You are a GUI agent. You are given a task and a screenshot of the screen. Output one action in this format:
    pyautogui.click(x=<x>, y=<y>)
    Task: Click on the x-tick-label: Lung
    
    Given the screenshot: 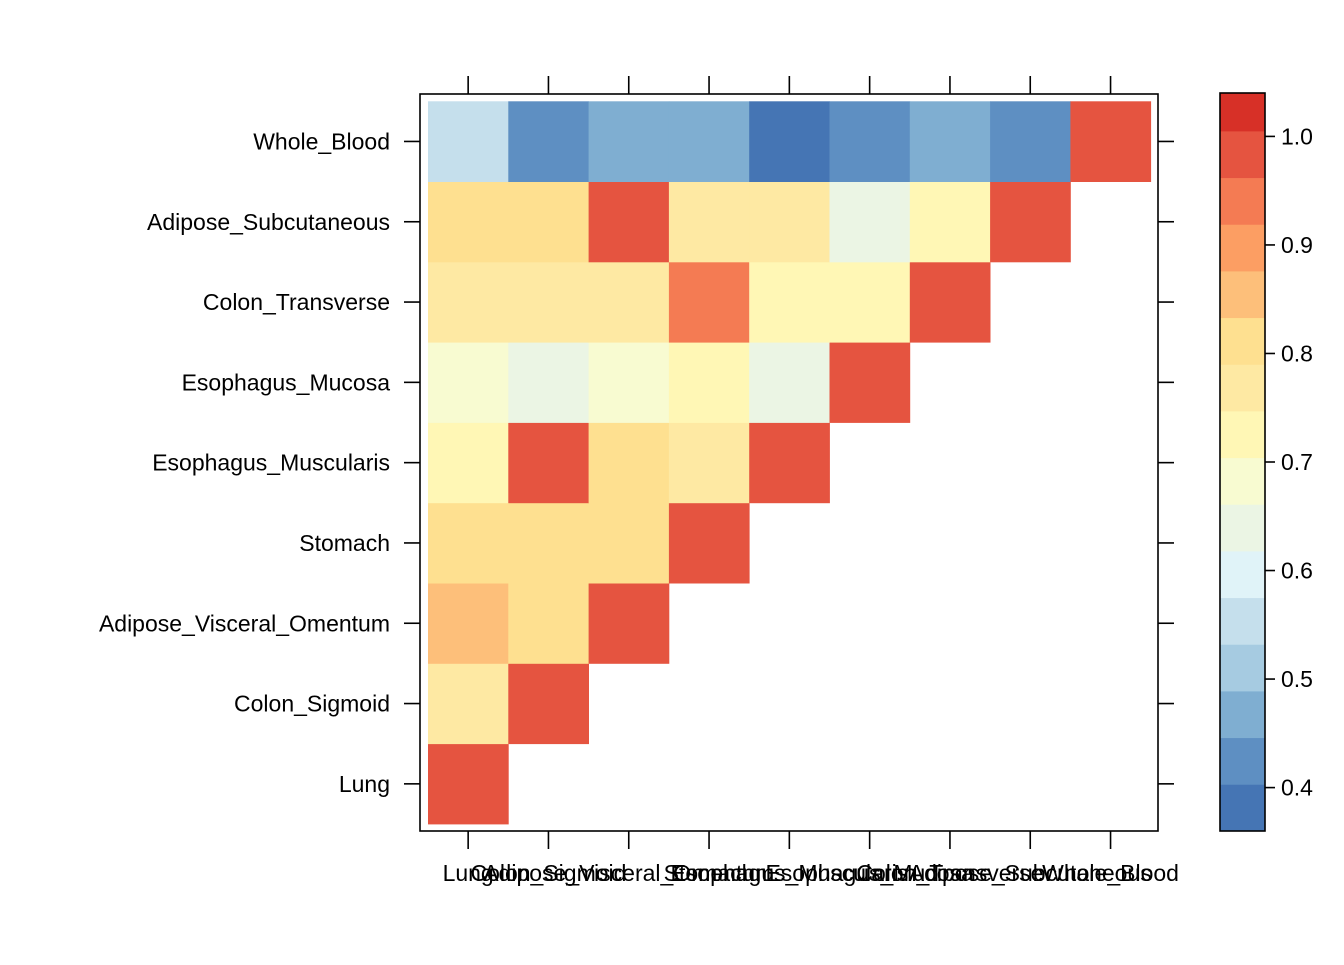 What is the action you would take?
    pyautogui.click(x=468, y=873)
    